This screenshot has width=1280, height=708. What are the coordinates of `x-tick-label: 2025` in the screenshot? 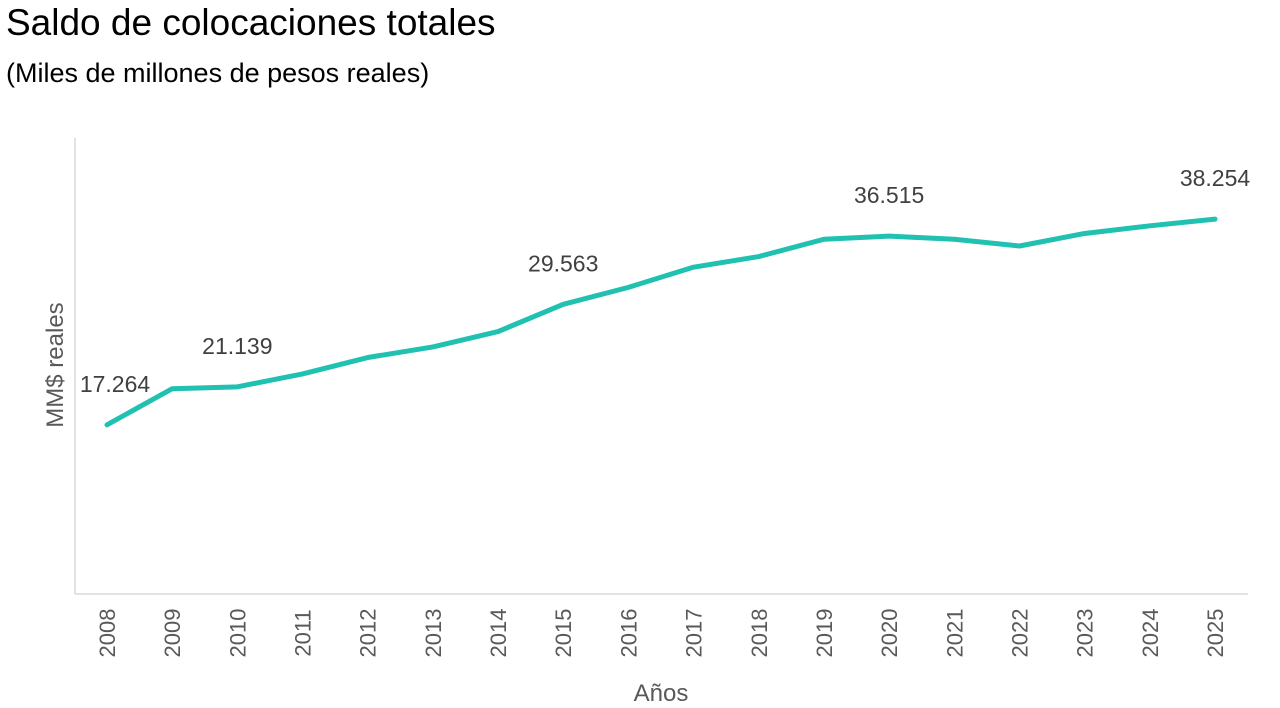 It's located at (1215, 633).